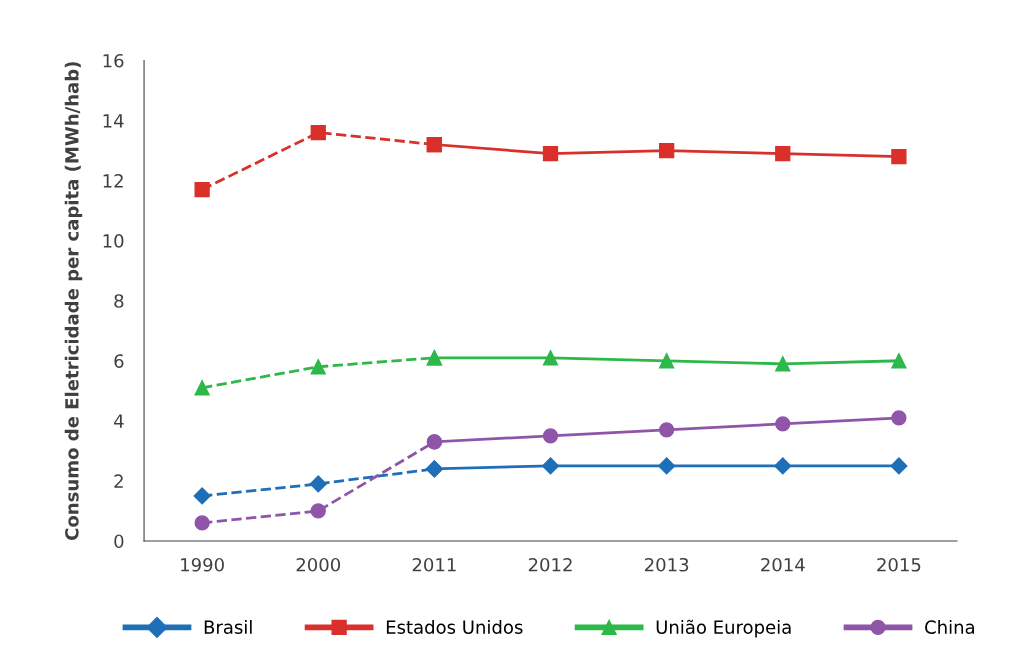 The width and height of the screenshot is (1029, 672). I want to click on y-tick-label: 6, so click(119, 361).